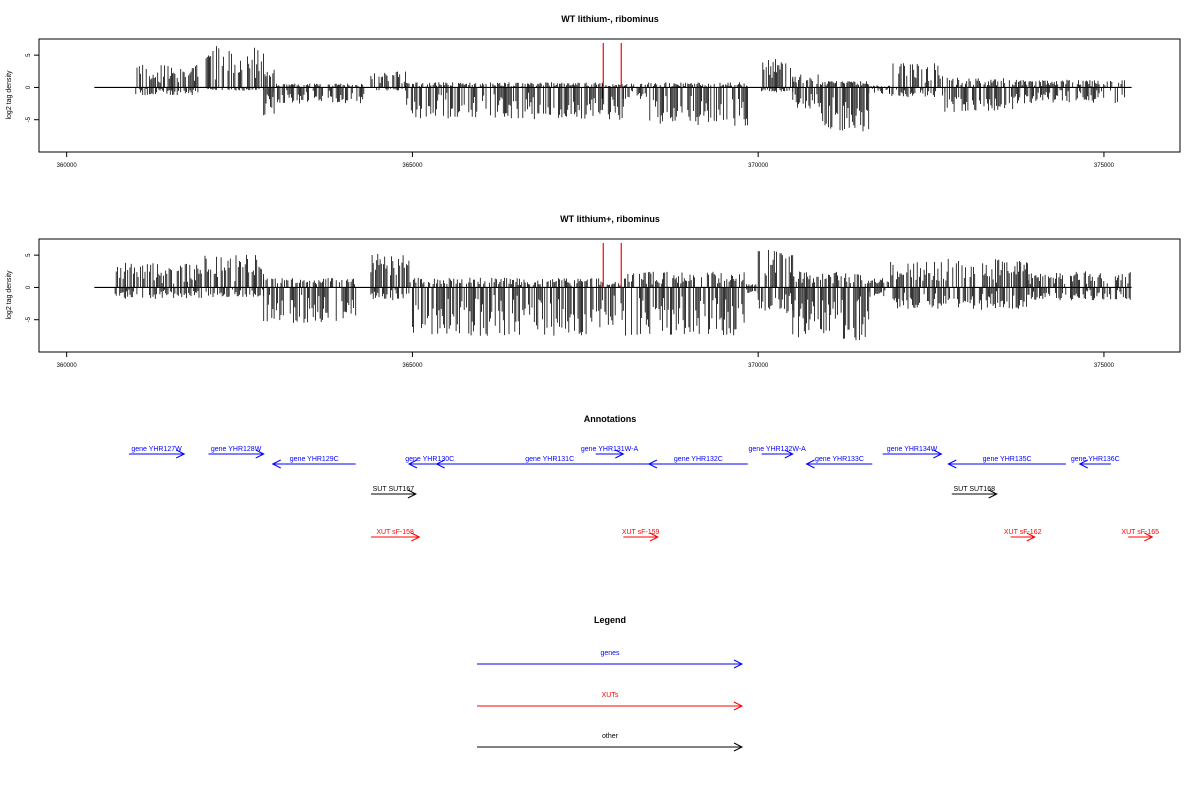 Image resolution: width=1200 pixels, height=800 pixels. Describe the element at coordinates (641, 532) in the screenshot. I see `annotation-label: XUT sF-159` at that location.